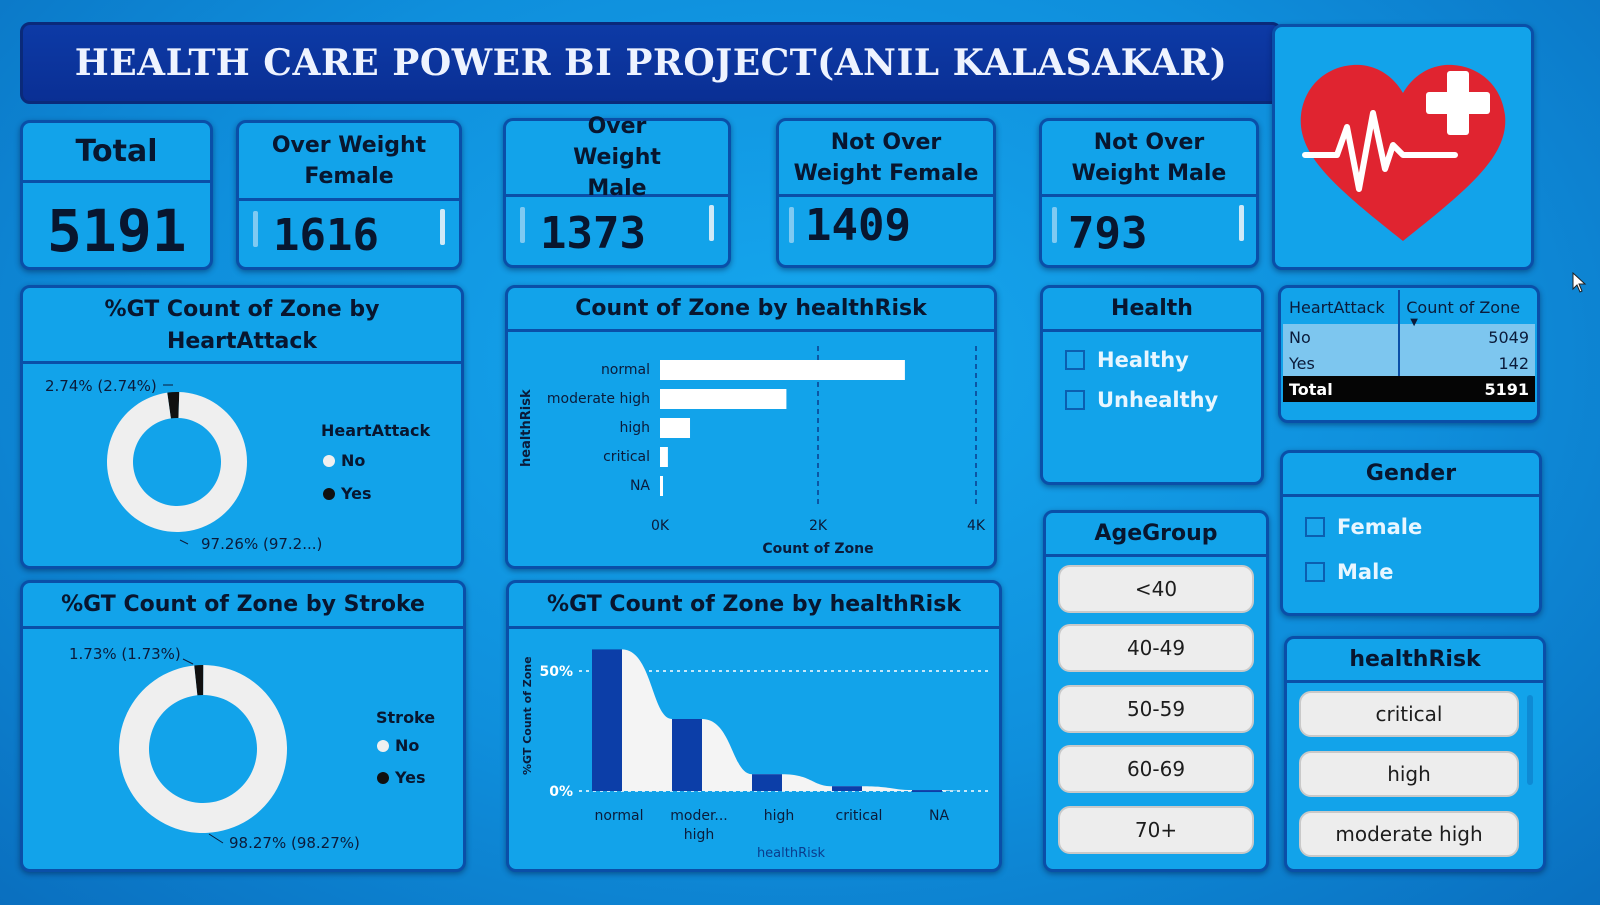  Describe the element at coordinates (527, 715) in the screenshot. I see `y-axis-label: %GT Count of Zone` at that location.